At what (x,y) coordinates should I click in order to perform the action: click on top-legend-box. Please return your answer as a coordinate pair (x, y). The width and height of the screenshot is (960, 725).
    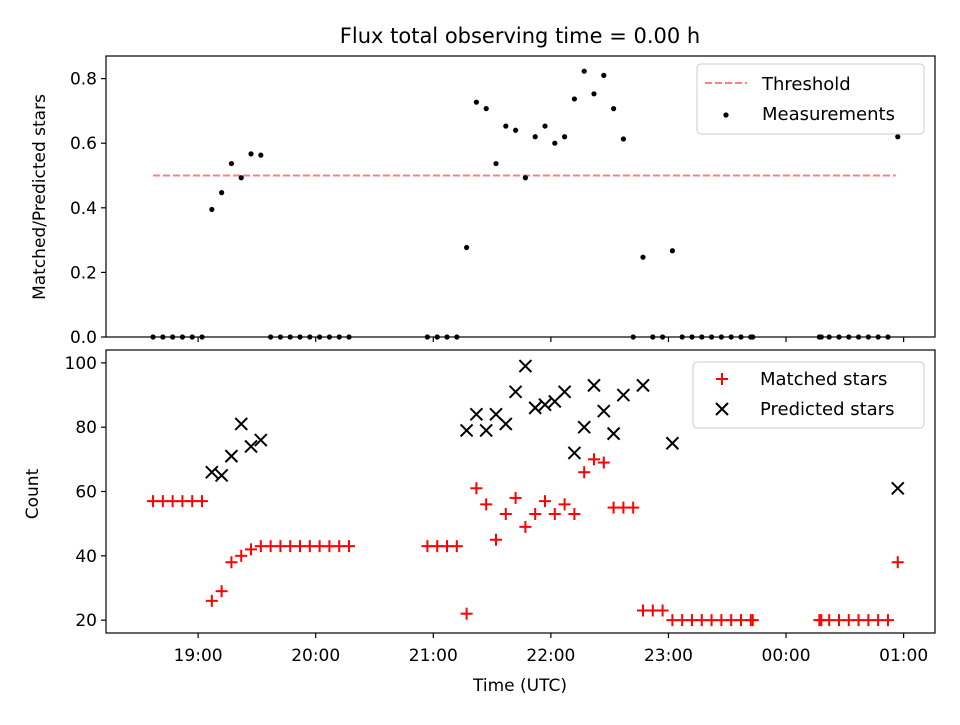
    Looking at the image, I should click on (810, 99).